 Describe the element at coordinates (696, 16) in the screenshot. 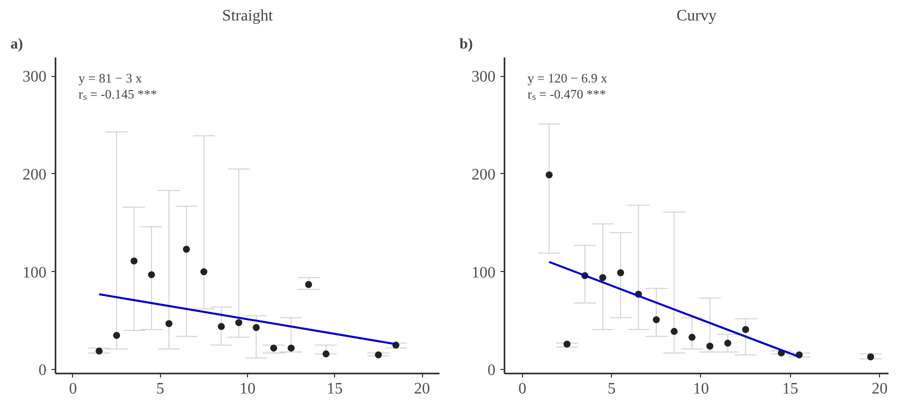

I see `chart-title: Curvy` at that location.